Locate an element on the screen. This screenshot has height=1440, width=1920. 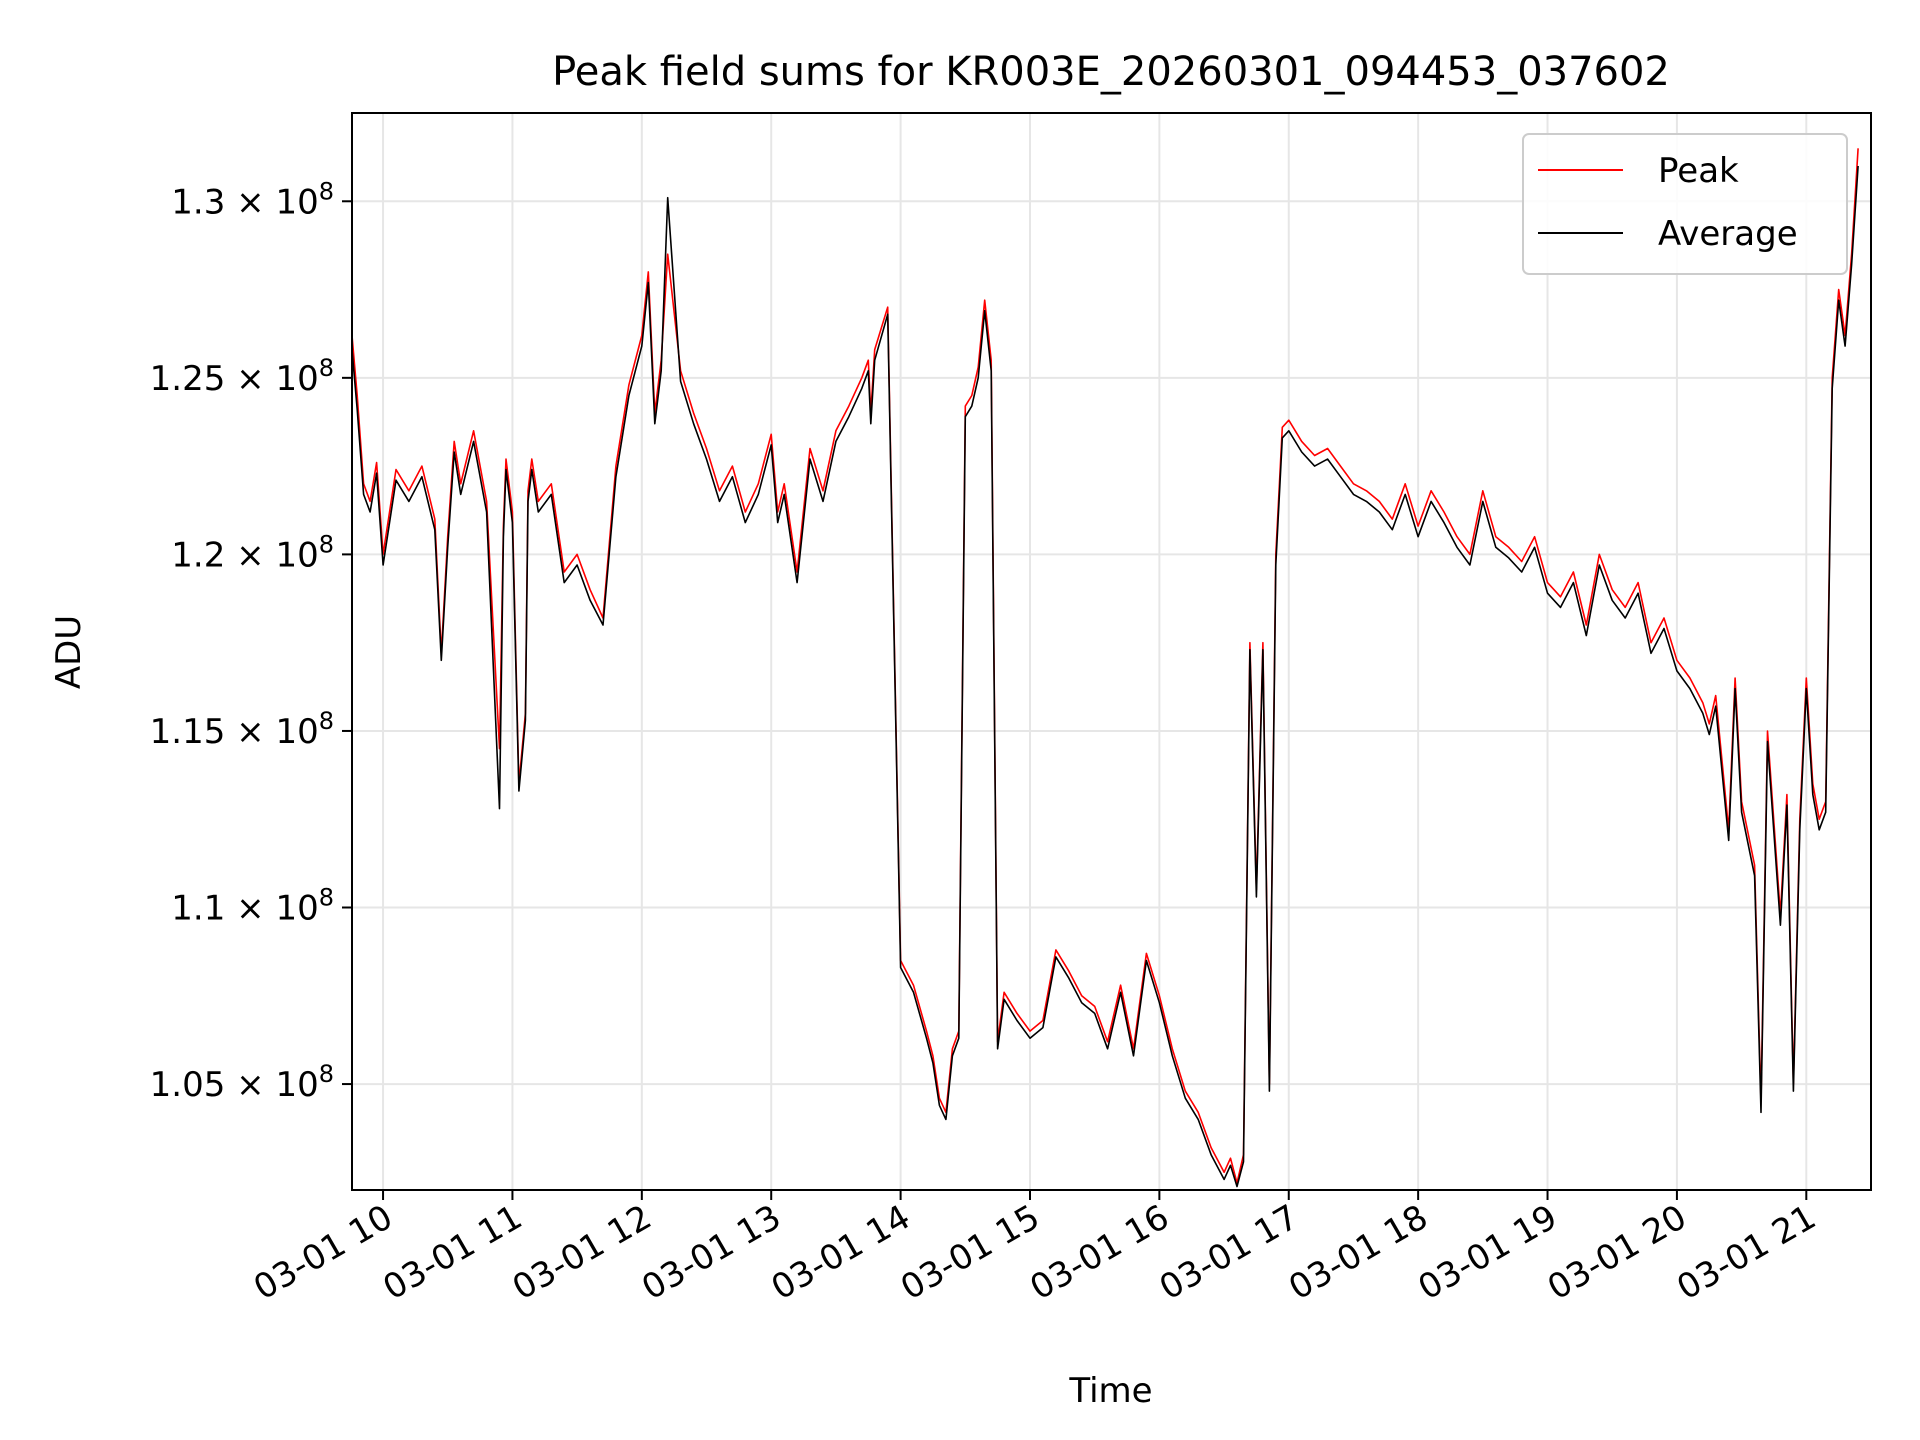
y-tick-mantissa: 1.05 is located at coordinates (188, 1085).